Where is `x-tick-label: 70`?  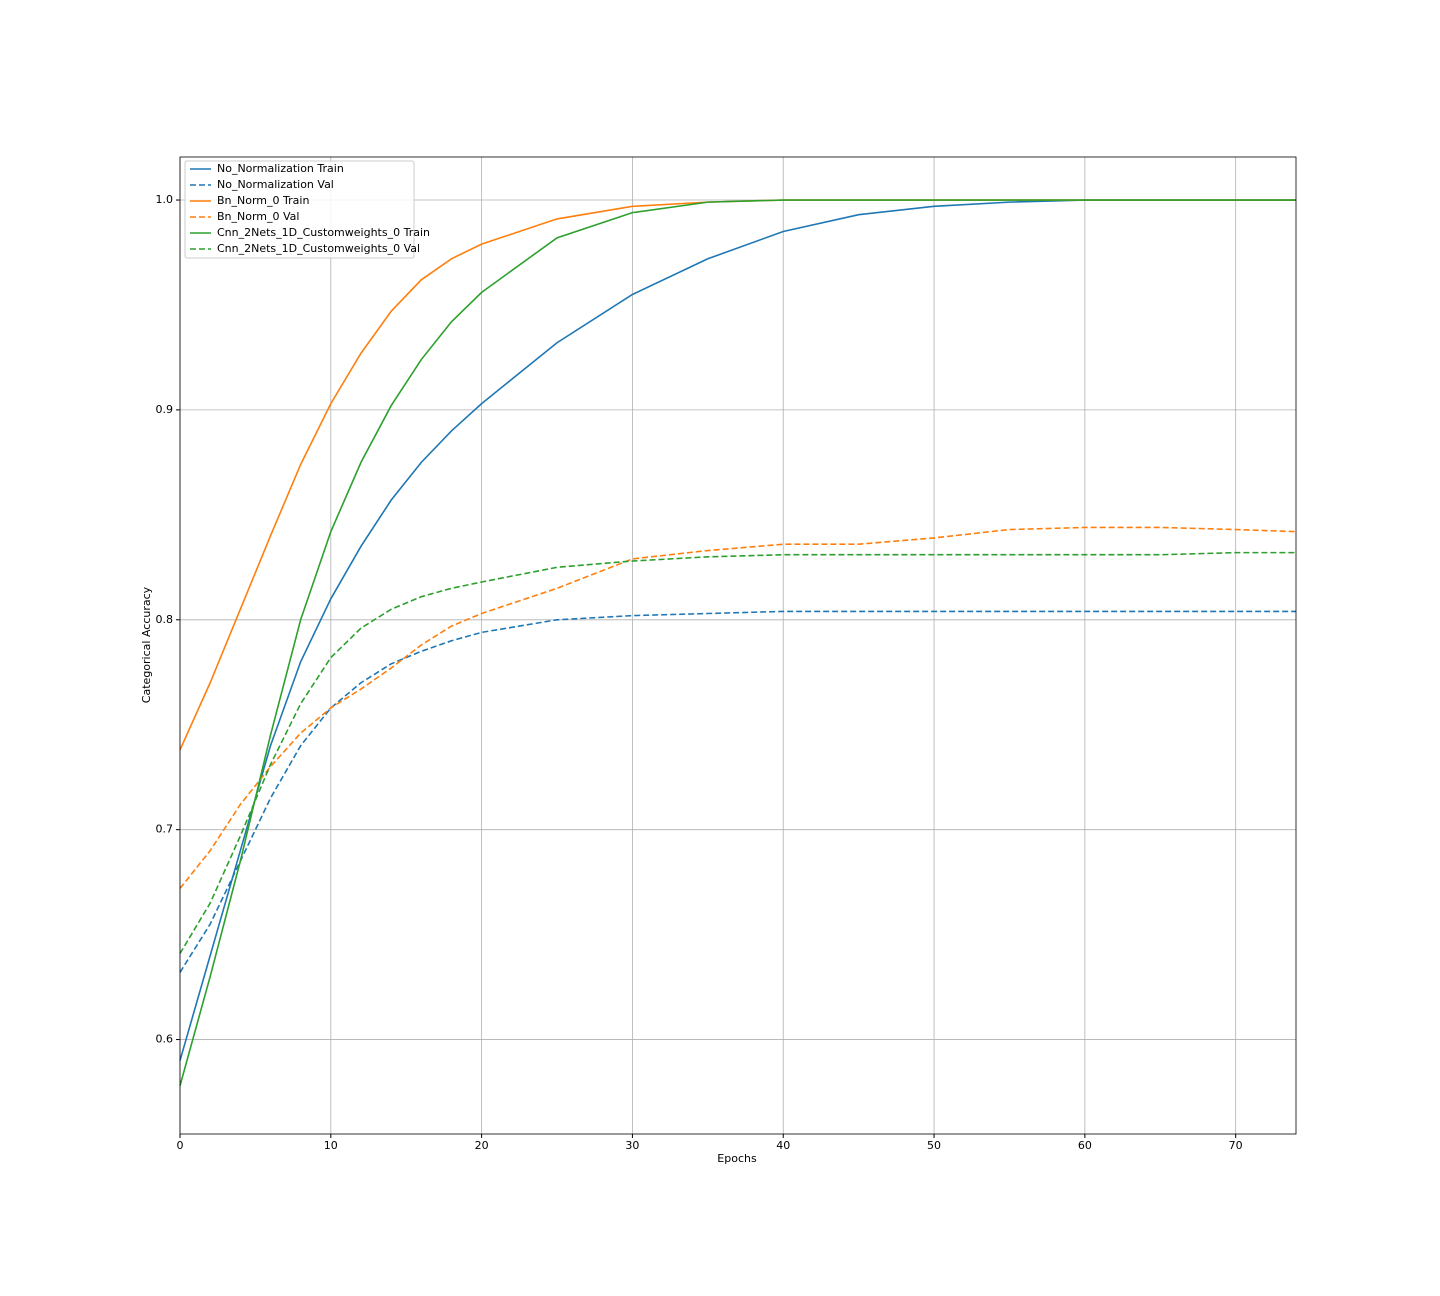
x-tick-label: 70 is located at coordinates (1236, 1145).